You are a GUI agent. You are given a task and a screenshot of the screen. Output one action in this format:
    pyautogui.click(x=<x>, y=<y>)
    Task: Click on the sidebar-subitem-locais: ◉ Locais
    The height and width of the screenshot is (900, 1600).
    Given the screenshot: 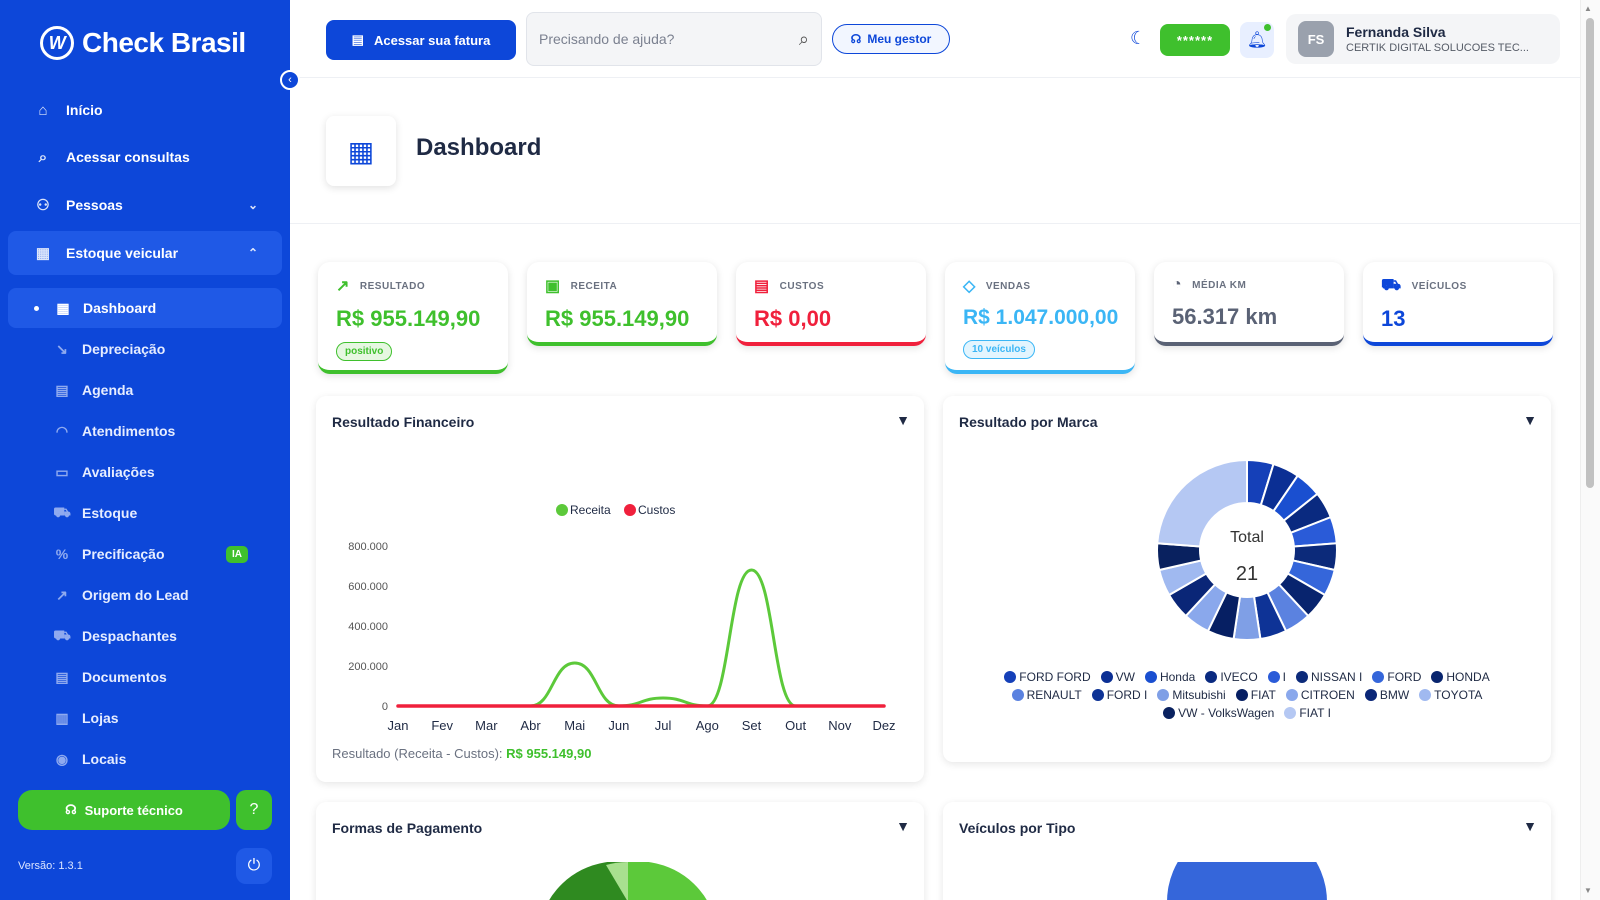 What is the action you would take?
    pyautogui.click(x=145, y=759)
    